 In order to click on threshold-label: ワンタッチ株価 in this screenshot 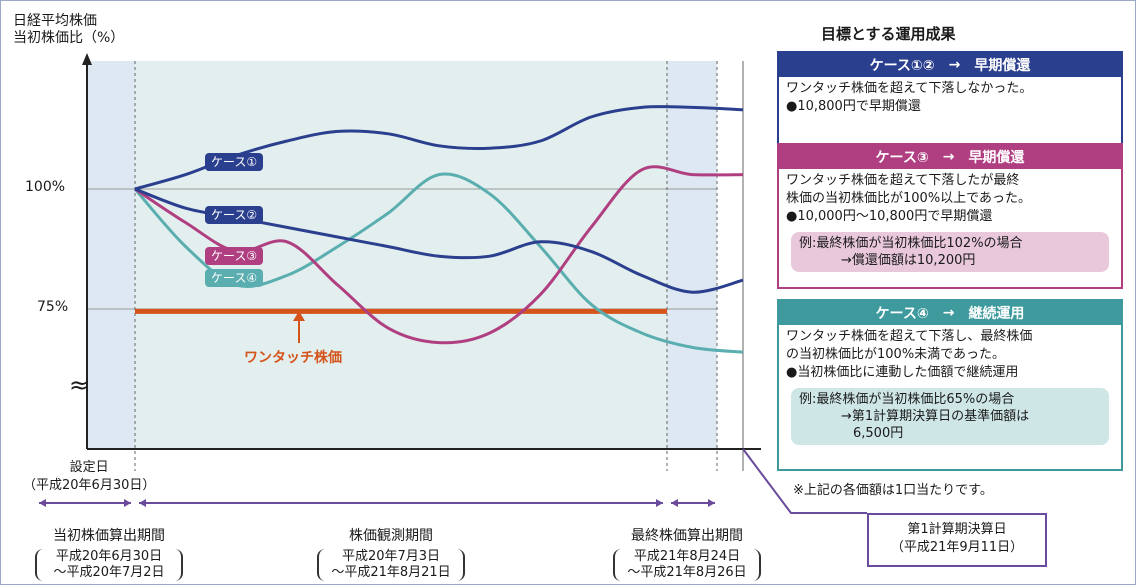, I will do `click(293, 358)`.